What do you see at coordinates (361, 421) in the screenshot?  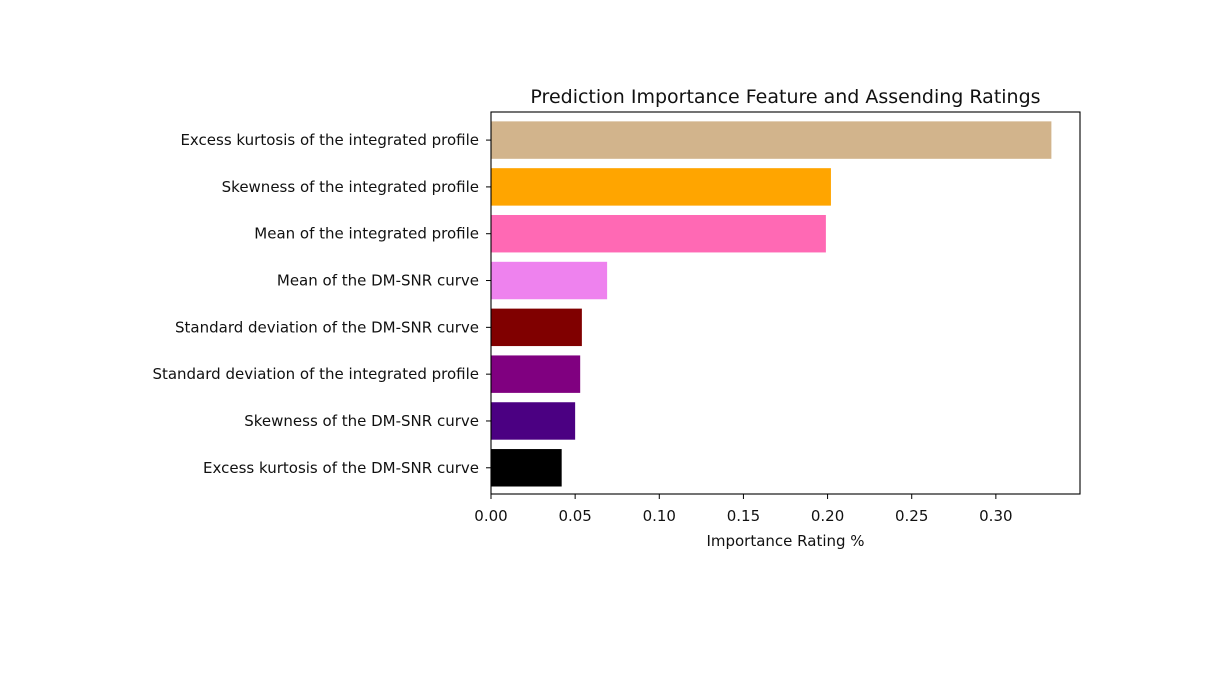 I see `y-tick-label: Skewness of the DM-SNR curve` at bounding box center [361, 421].